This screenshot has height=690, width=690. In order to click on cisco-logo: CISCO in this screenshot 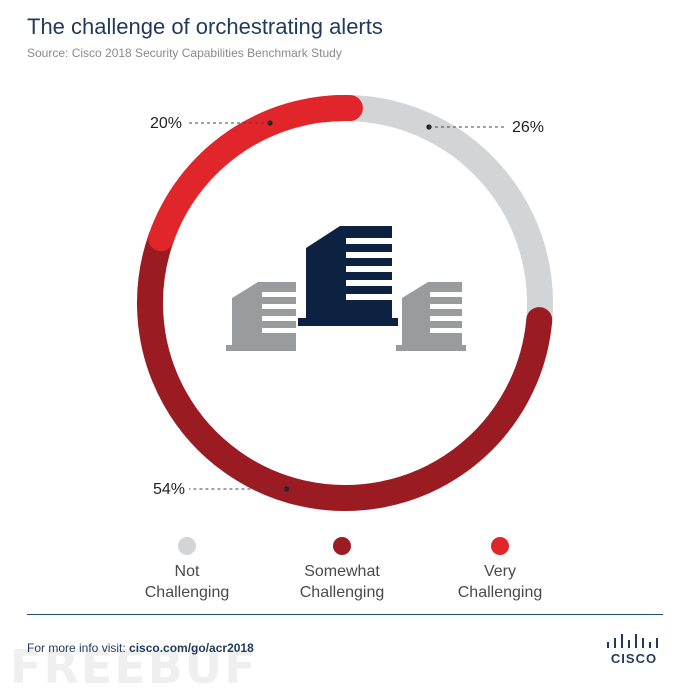, I will do `click(634, 649)`.